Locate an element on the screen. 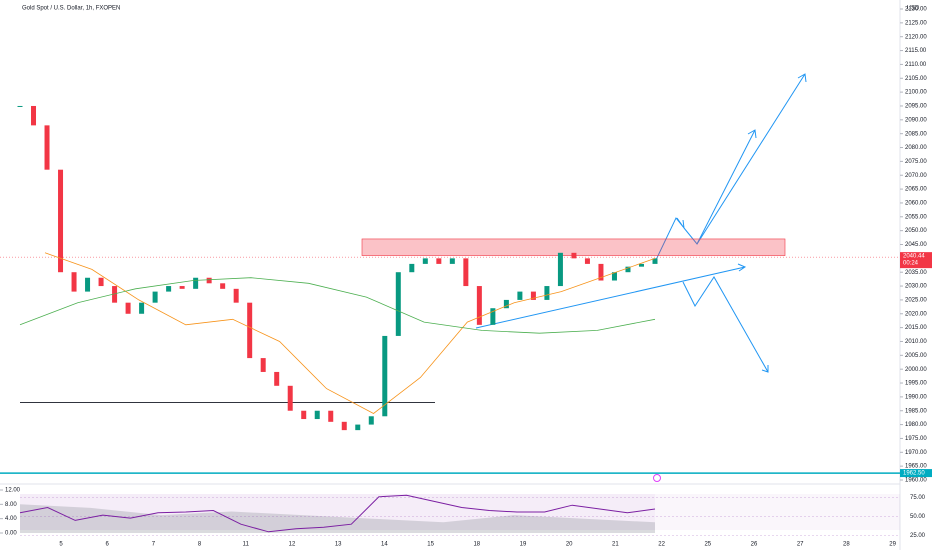  y-tick-label: 2035.00 is located at coordinates (916, 273).